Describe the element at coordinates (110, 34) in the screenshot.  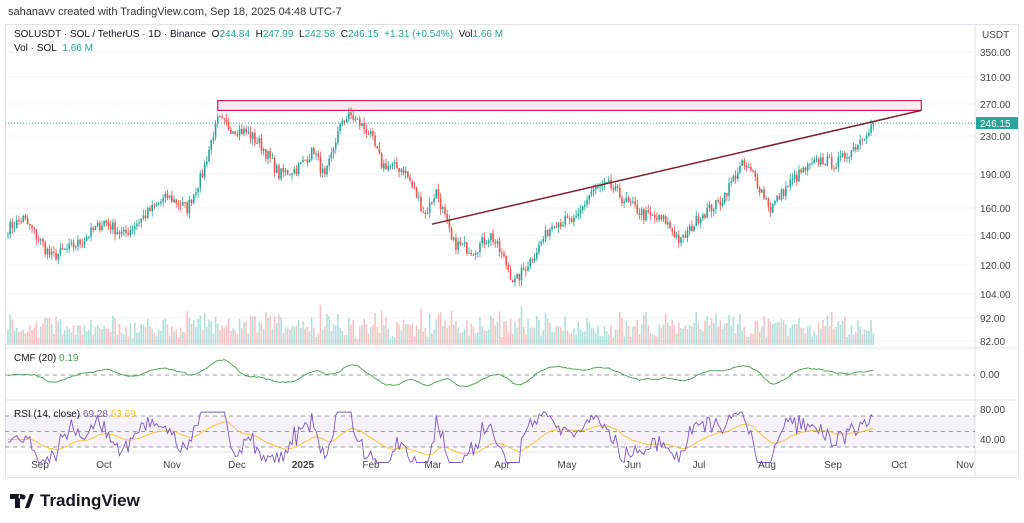
I see `symbol-name: SOLUSDT · SOL / TetherUS · 1D · Binance` at that location.